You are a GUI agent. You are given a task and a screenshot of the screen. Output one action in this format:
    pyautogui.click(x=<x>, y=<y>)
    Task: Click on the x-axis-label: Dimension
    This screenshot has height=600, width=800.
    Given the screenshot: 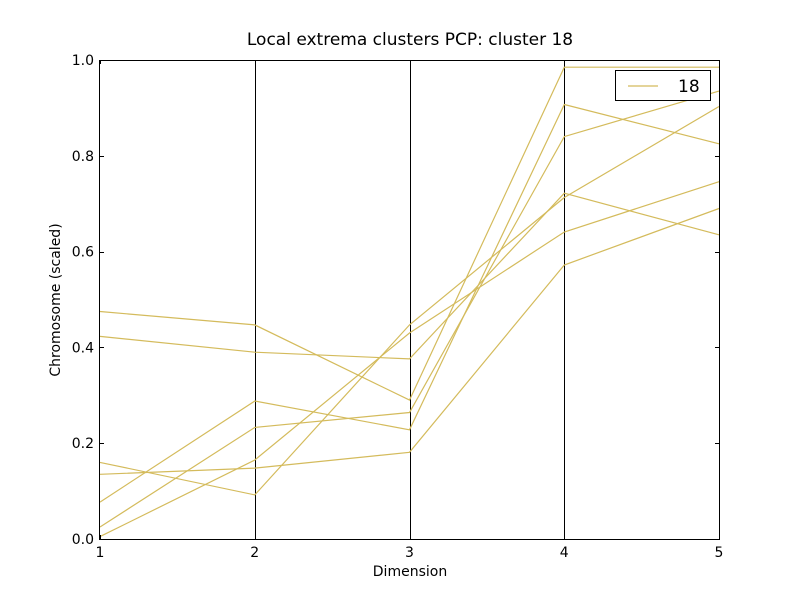 What is the action you would take?
    pyautogui.click(x=410, y=572)
    